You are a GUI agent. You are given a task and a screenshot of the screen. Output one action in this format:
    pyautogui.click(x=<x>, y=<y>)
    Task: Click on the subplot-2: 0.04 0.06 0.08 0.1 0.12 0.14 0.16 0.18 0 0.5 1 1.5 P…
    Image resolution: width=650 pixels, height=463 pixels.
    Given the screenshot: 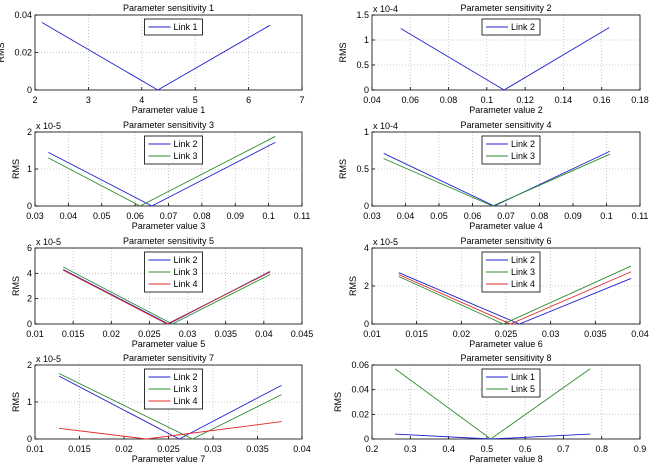 What is the action you would take?
    pyautogui.click(x=493, y=59)
    